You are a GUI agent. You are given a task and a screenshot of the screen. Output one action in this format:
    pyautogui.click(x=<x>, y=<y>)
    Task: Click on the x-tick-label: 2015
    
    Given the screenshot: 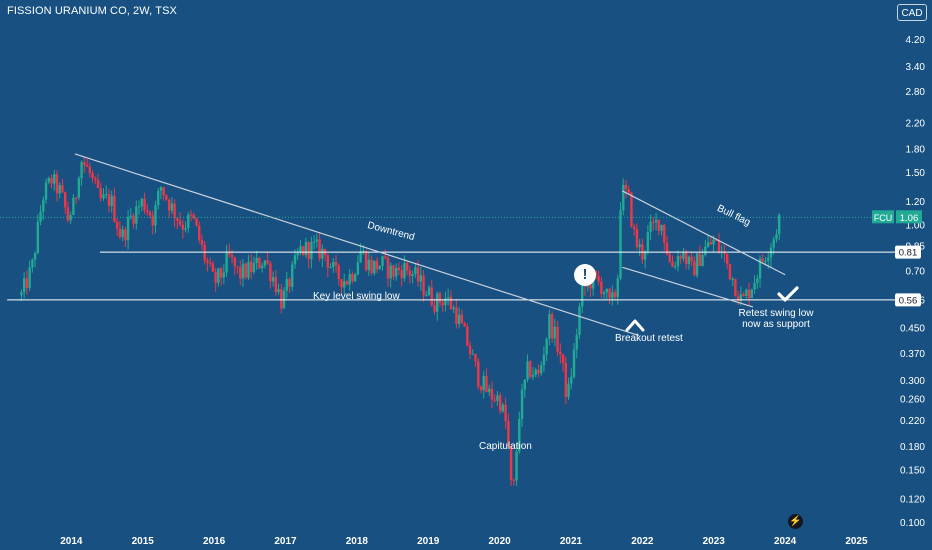 What is the action you would take?
    pyautogui.click(x=143, y=541)
    